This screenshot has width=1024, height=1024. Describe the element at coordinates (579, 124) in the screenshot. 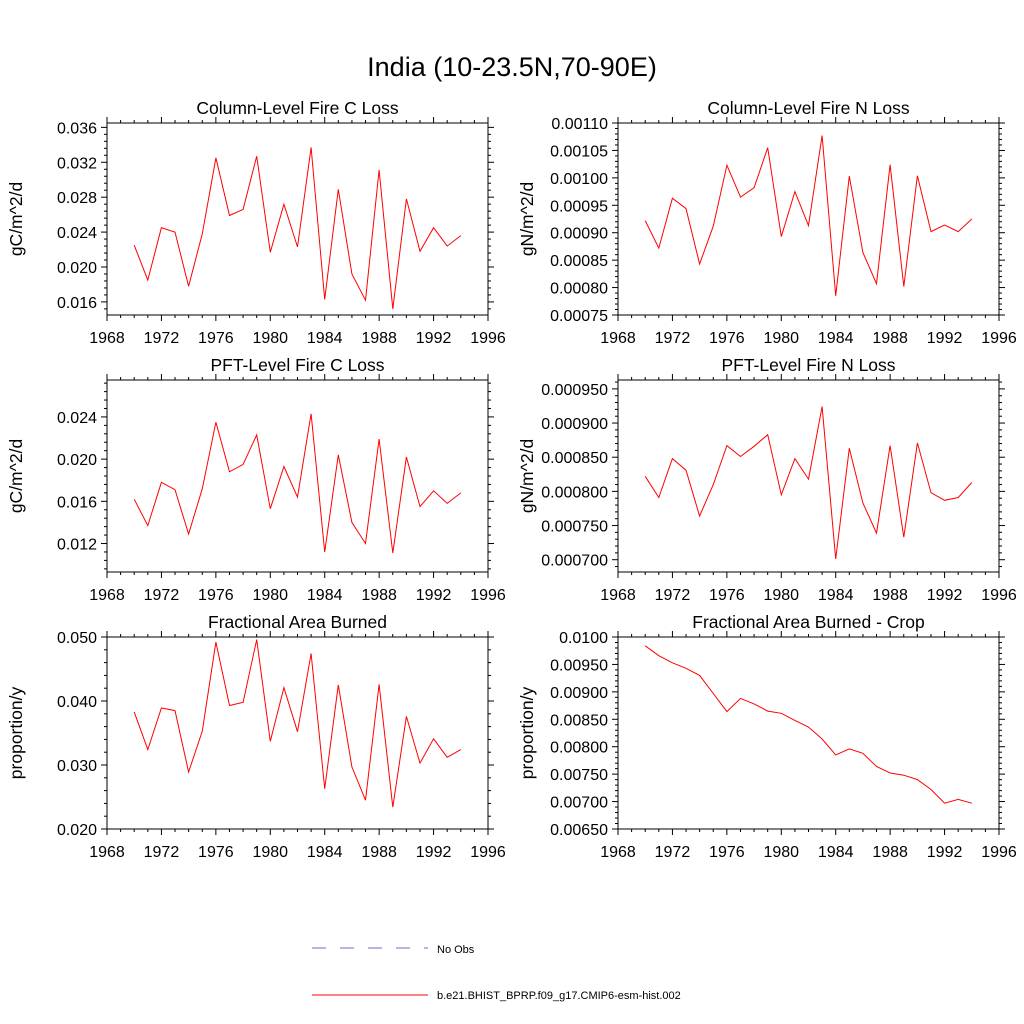

I see `y-tick-label: 0.00110` at that location.